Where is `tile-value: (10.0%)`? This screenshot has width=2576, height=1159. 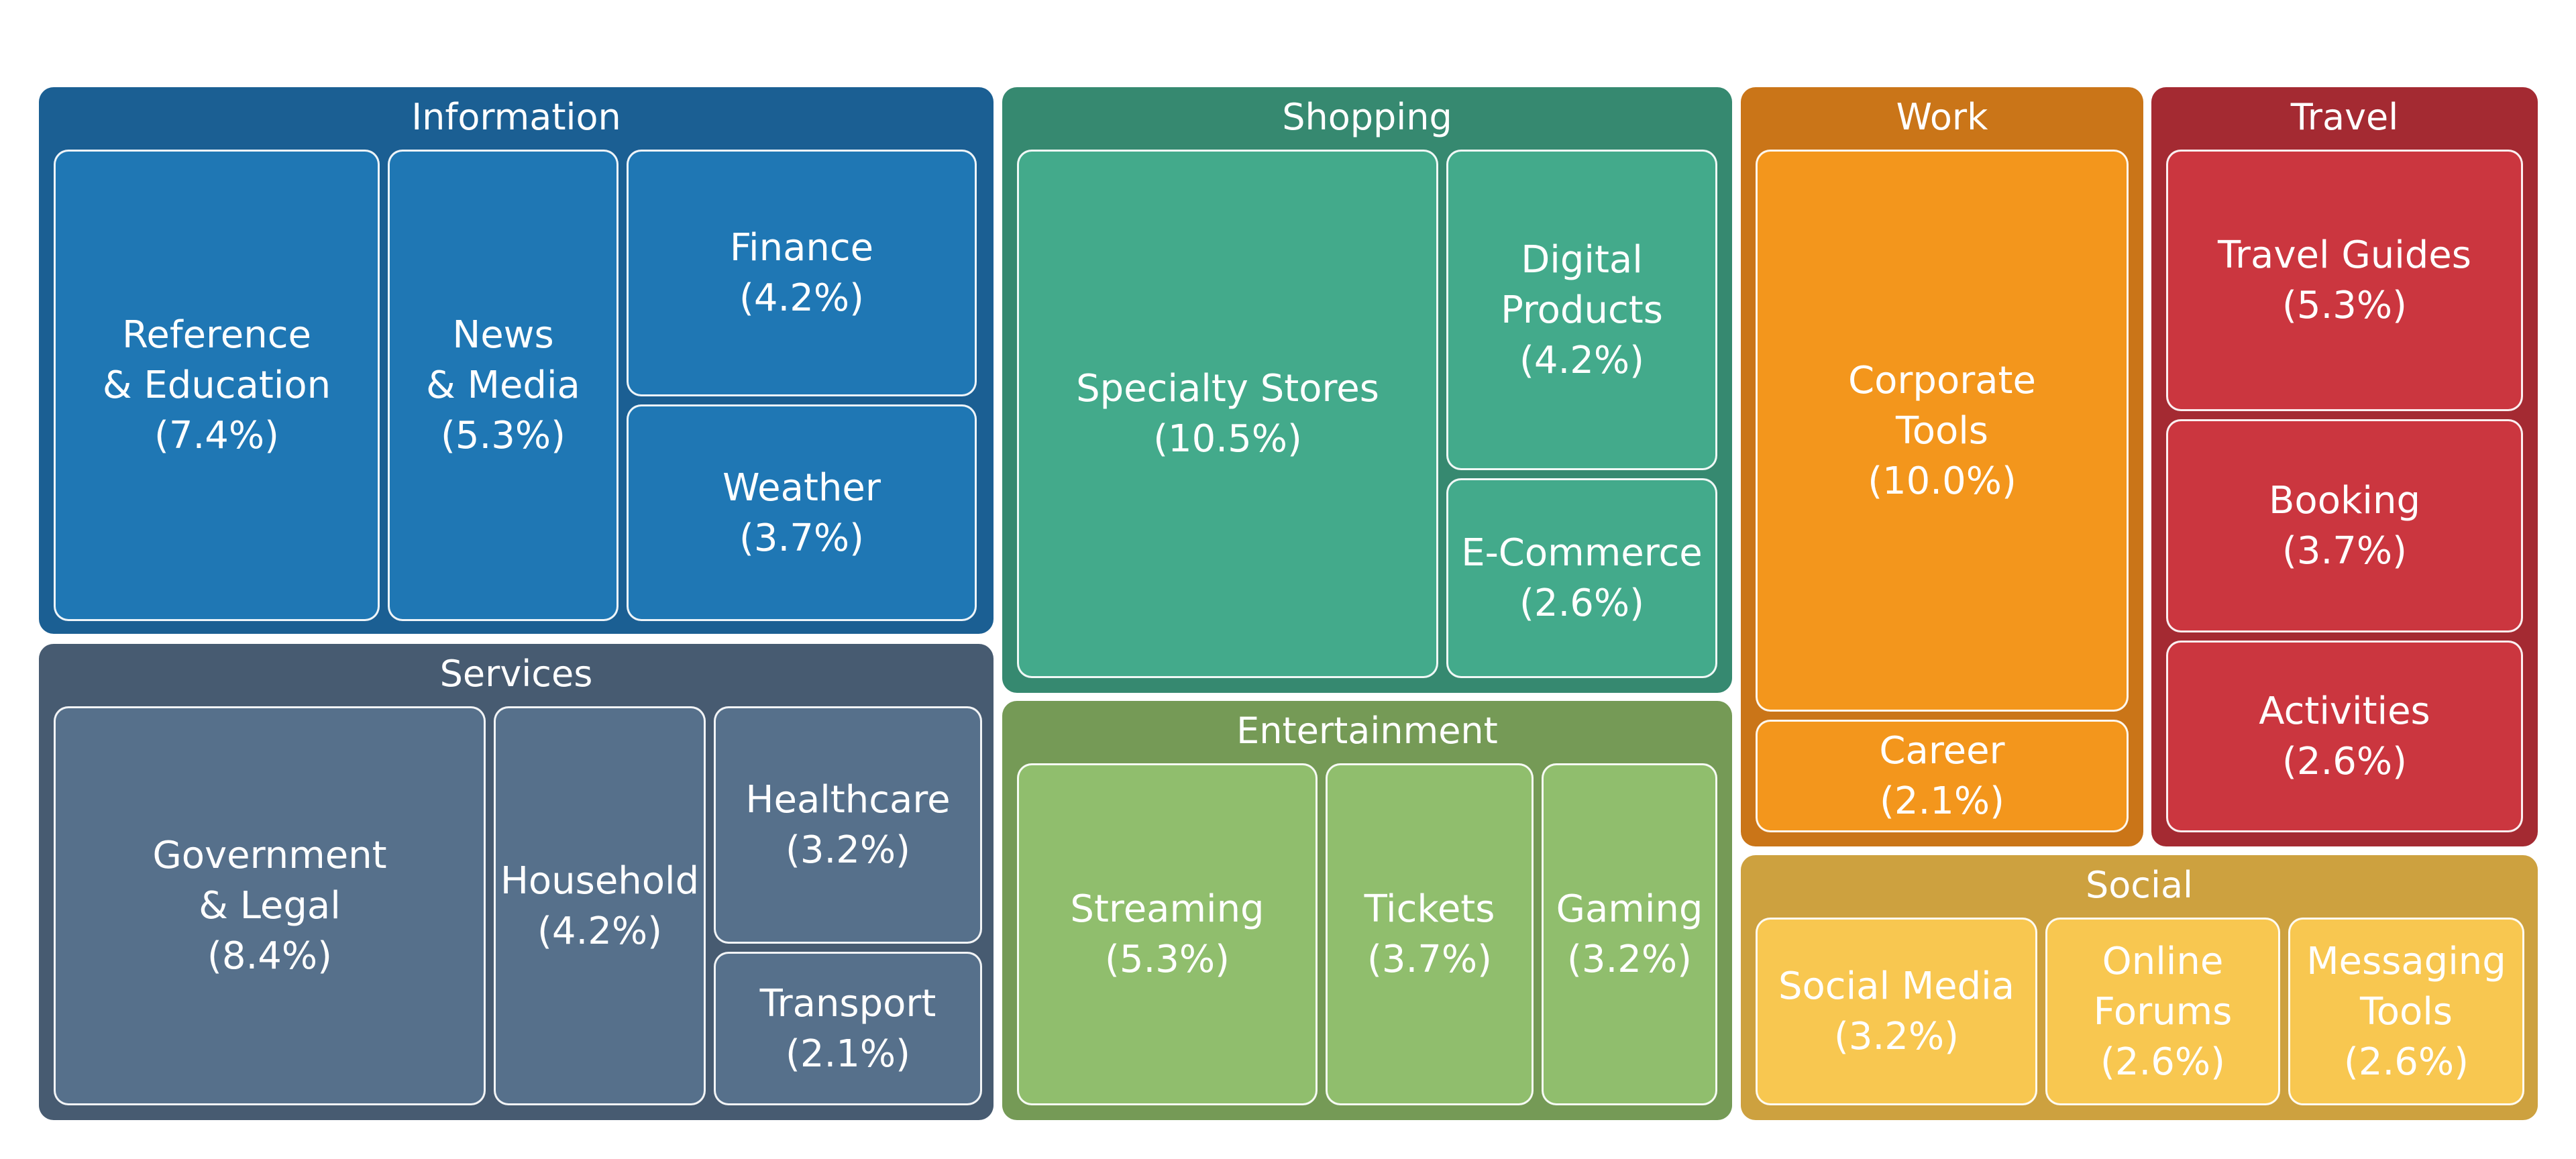
tile-value: (10.0%) is located at coordinates (1942, 481).